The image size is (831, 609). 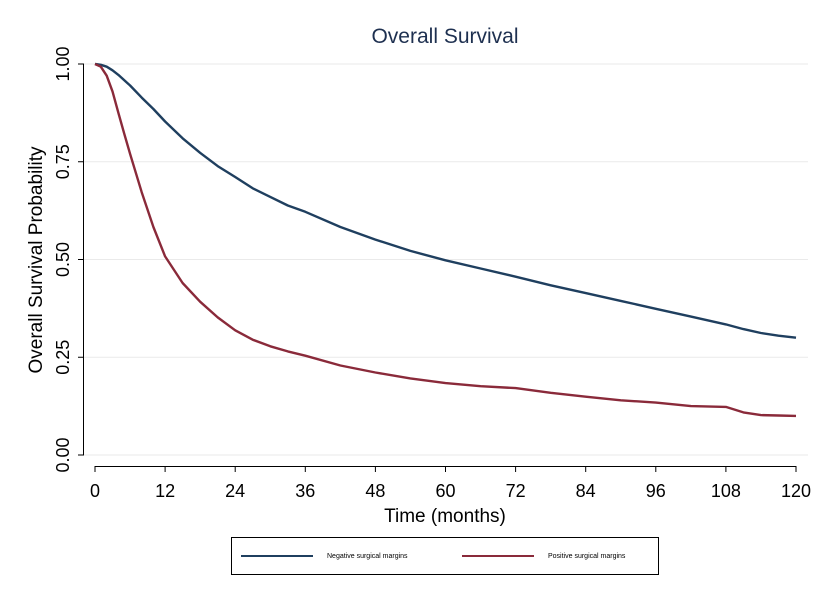 I want to click on y-tick-label: 0.00, so click(x=63, y=454).